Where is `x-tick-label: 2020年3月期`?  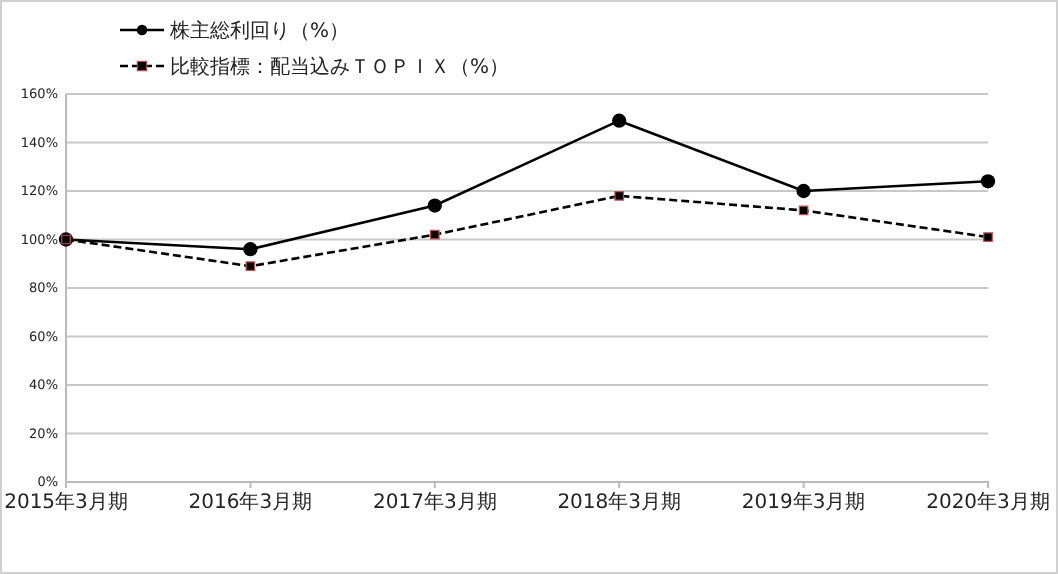 x-tick-label: 2020年3月期 is located at coordinates (988, 502).